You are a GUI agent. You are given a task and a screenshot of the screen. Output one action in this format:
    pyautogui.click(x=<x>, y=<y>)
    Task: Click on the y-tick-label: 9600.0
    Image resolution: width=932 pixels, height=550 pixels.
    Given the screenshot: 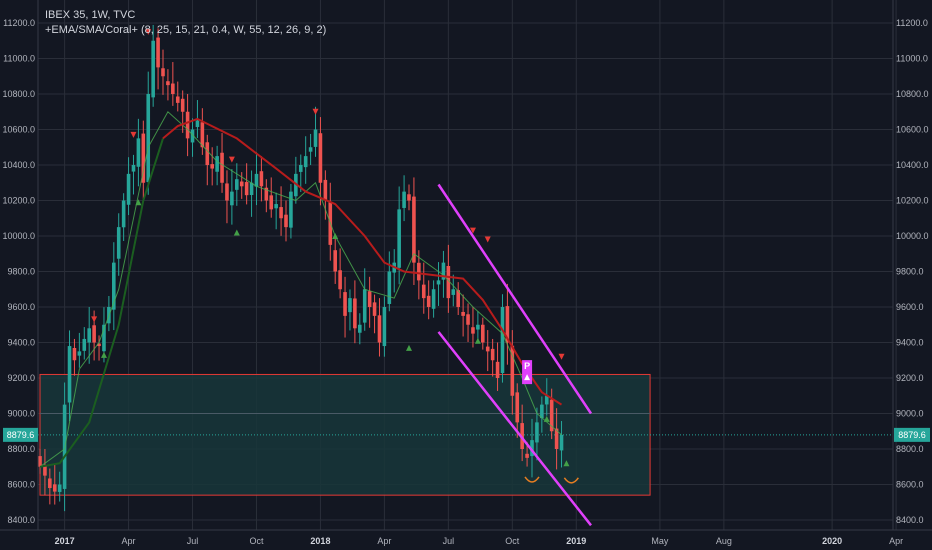 What is the action you would take?
    pyautogui.click(x=910, y=307)
    